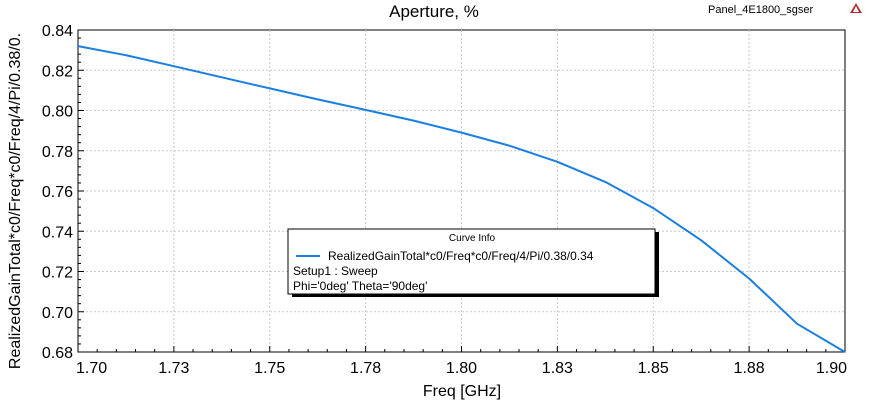  What do you see at coordinates (360, 286) in the screenshot?
I see `legend-entry-angles: Phi='0deg' Theta='90deg'` at bounding box center [360, 286].